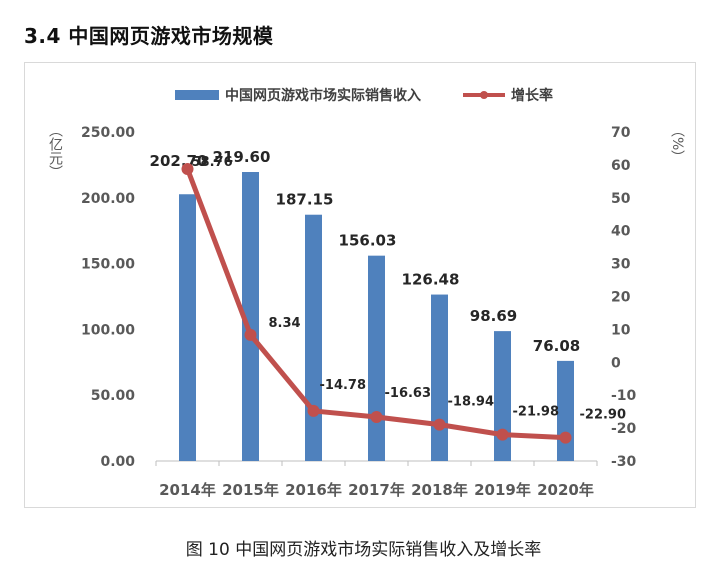 This screenshot has width=727, height=581. Describe the element at coordinates (502, 490) in the screenshot. I see `x-axis-category-label: 2019年` at that location.